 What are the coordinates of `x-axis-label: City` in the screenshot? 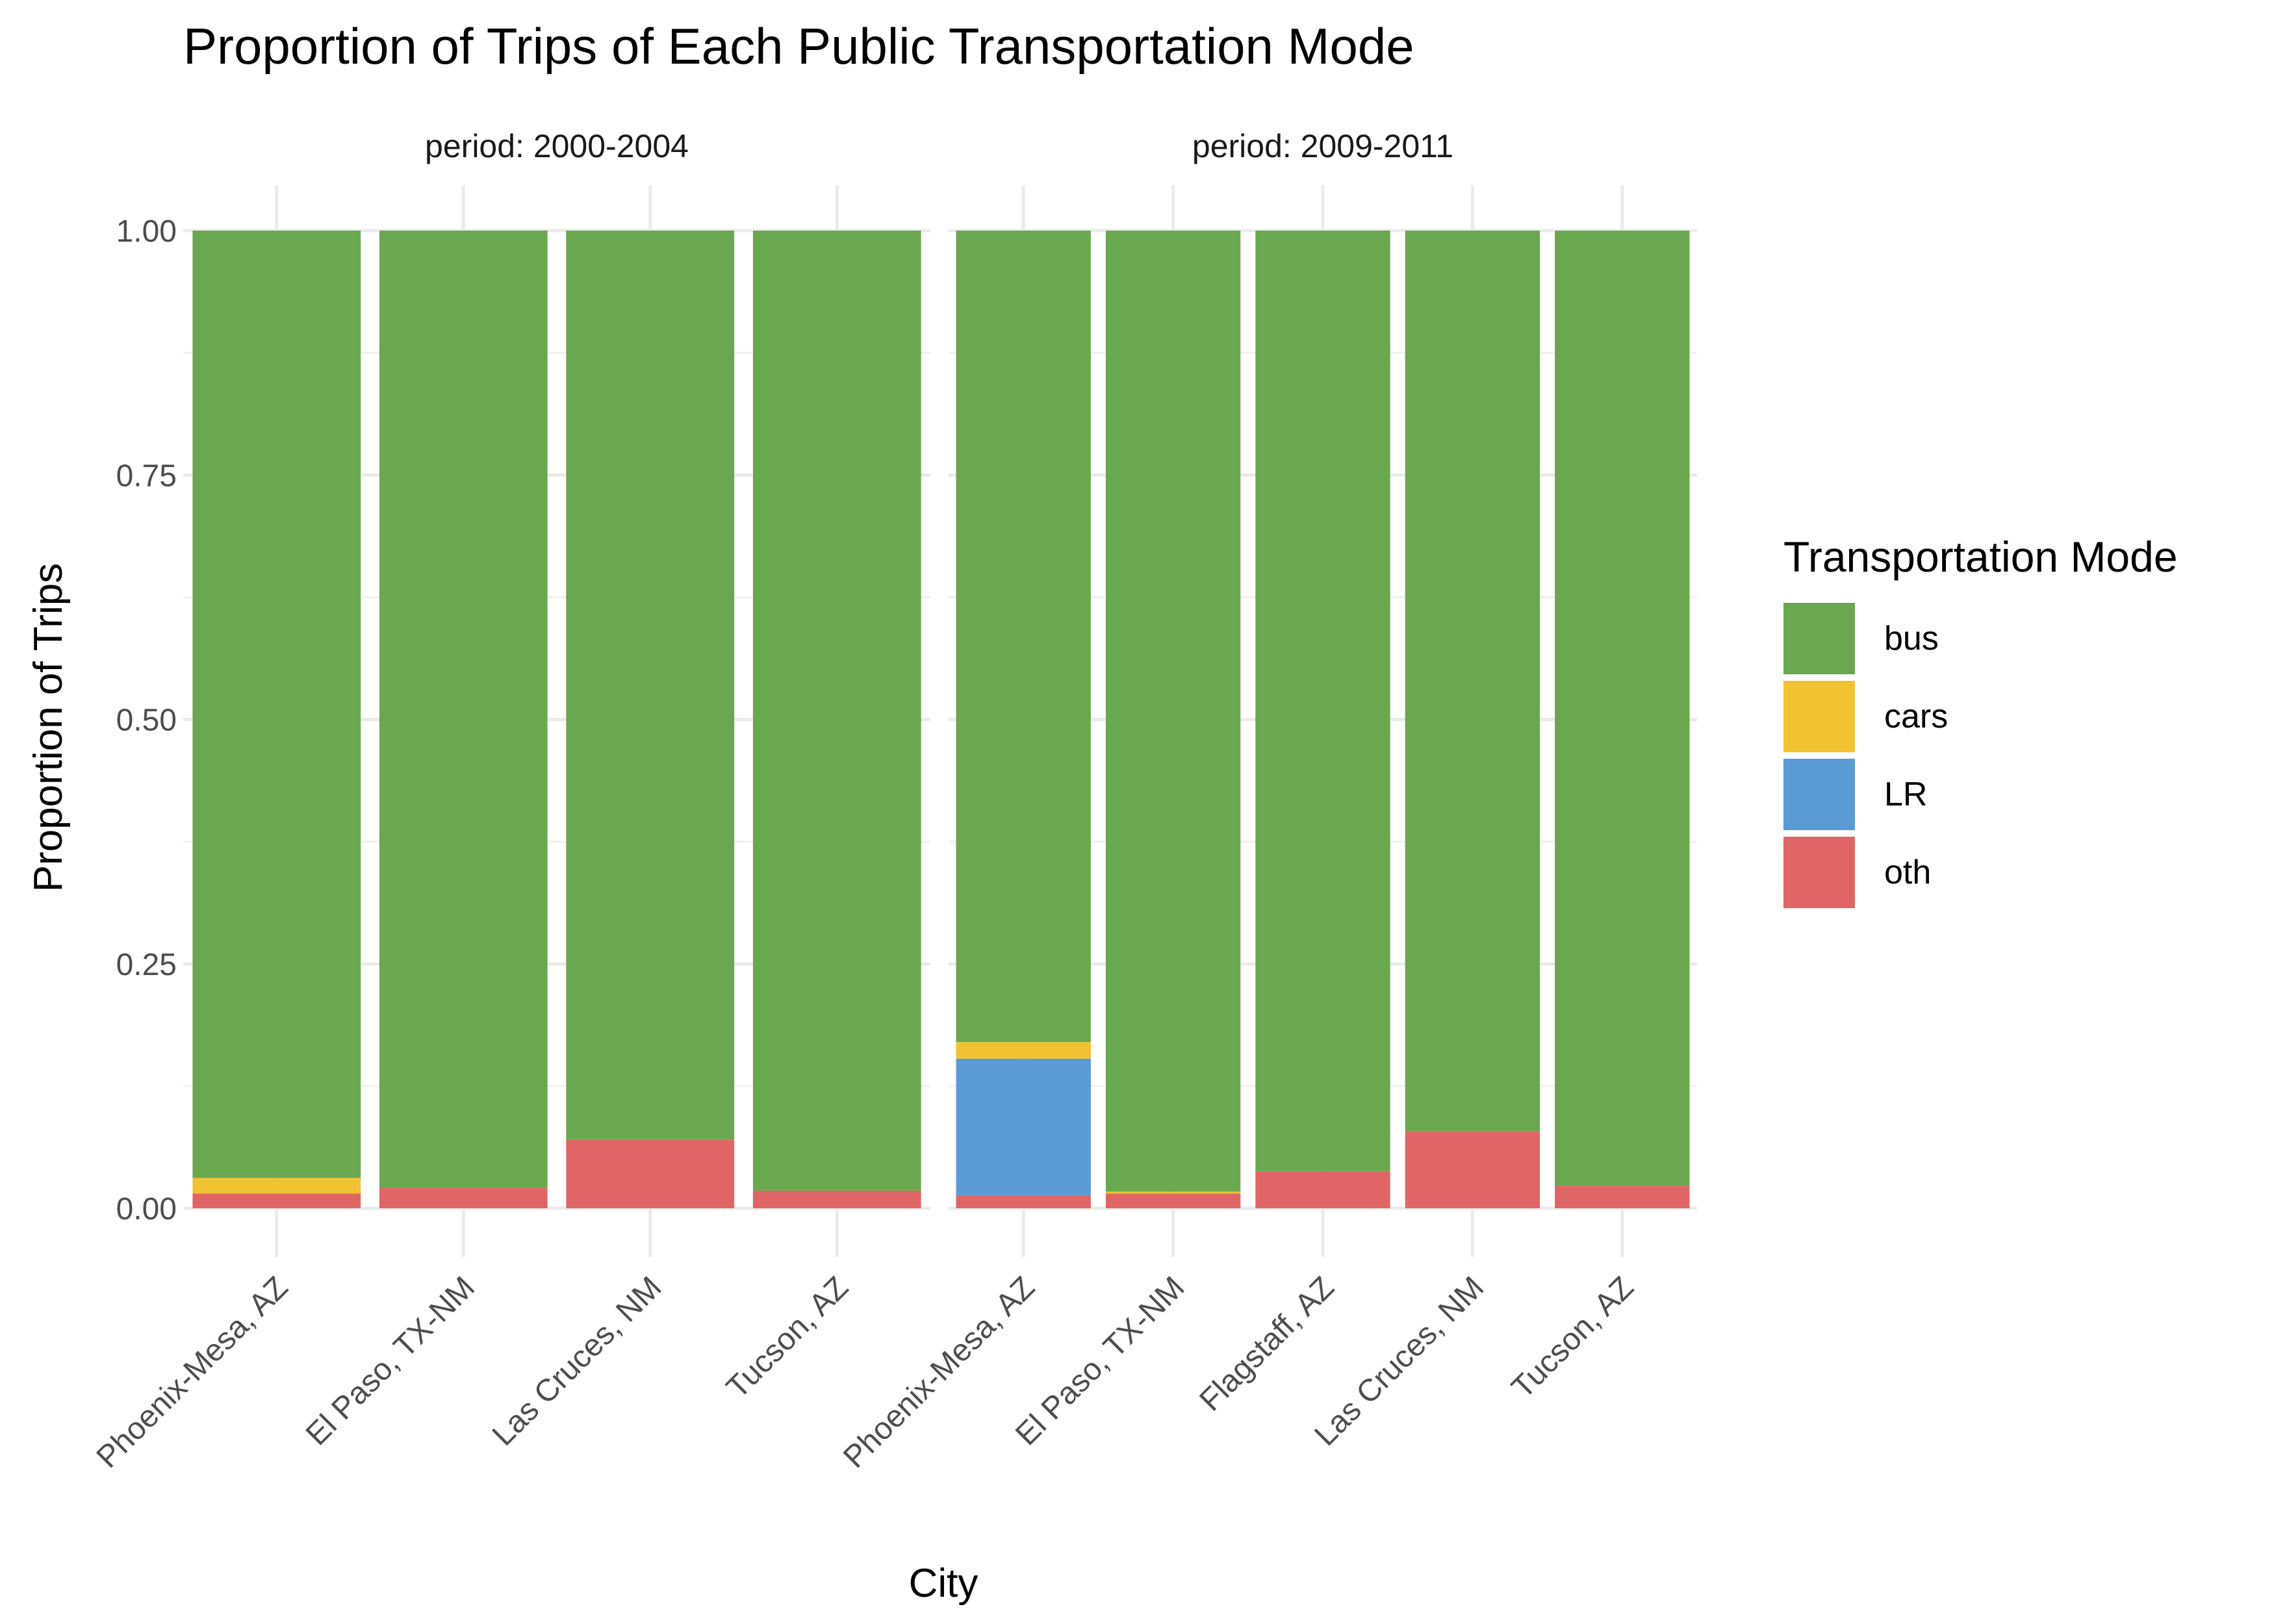 It's located at (943, 1583).